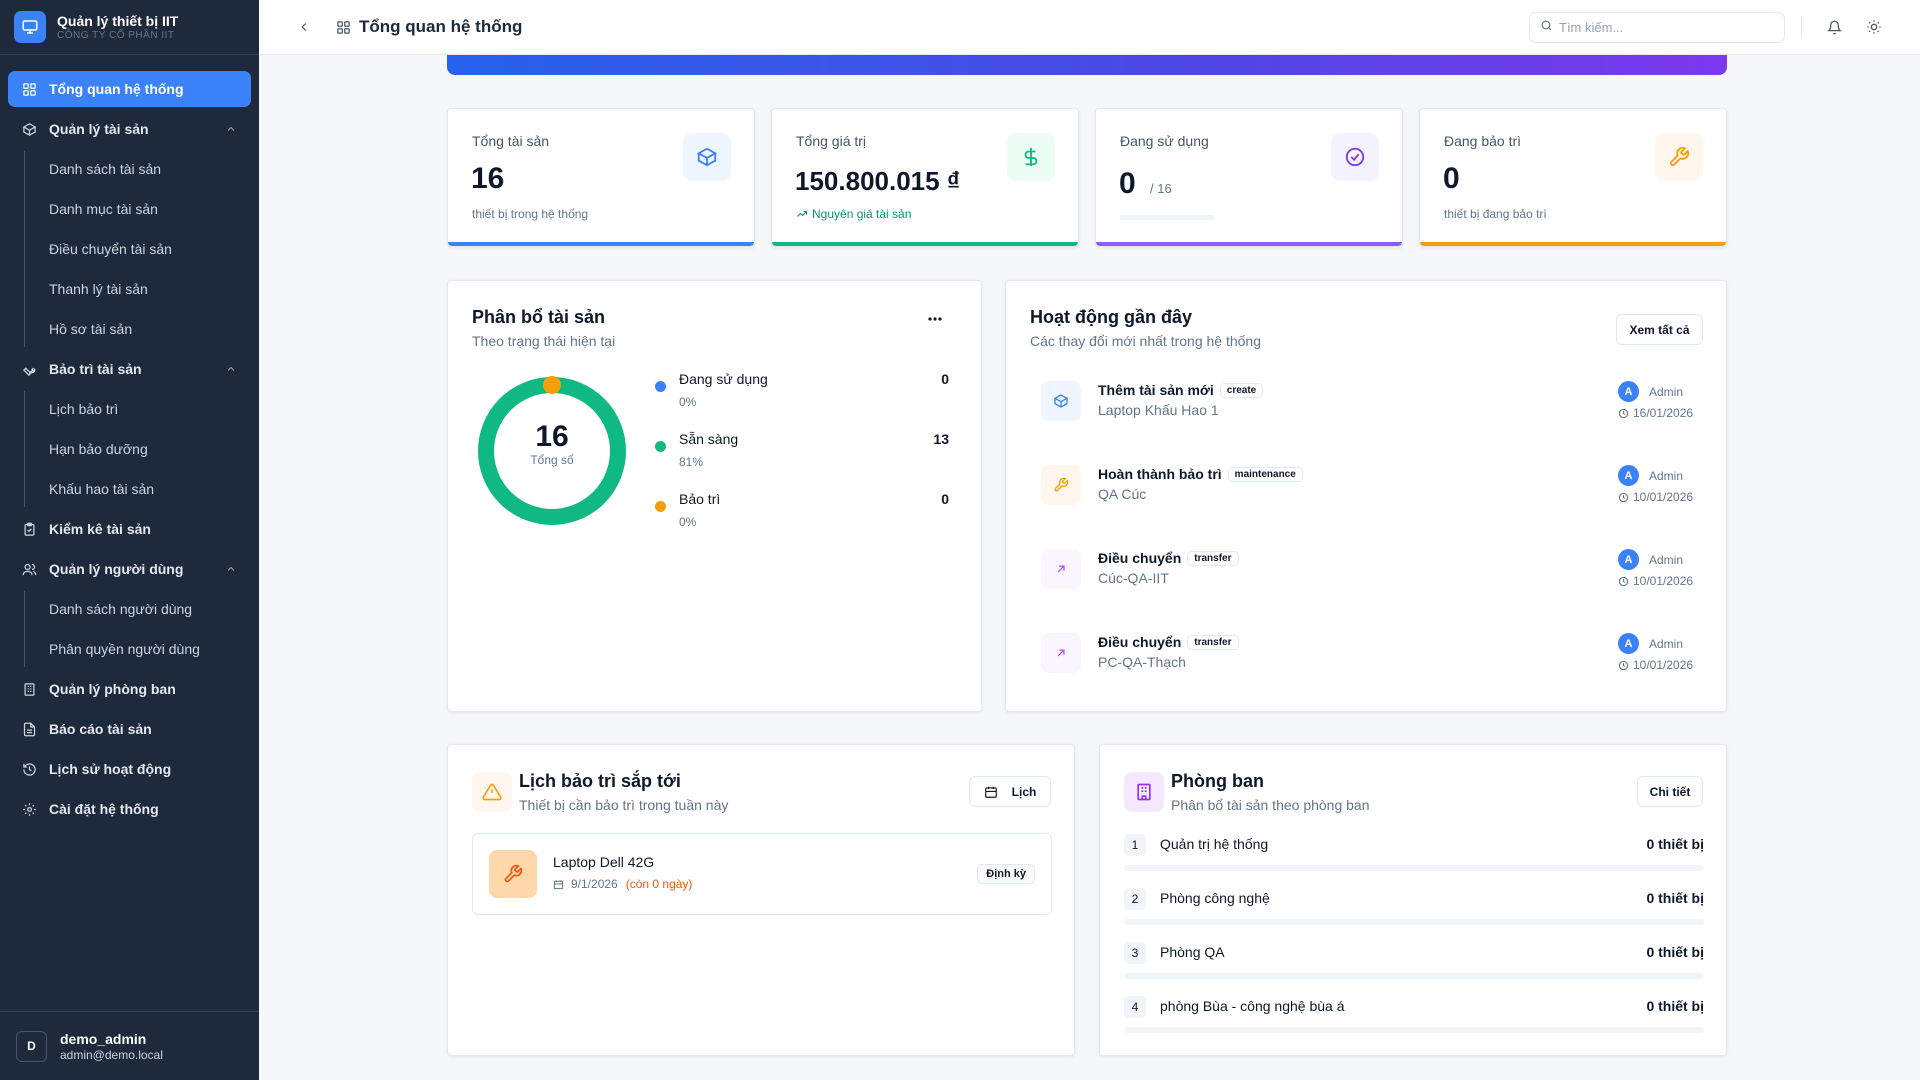 Image resolution: width=1920 pixels, height=1080 pixels. I want to click on sidebar-item-maintenance: Bảo trì tài sản, so click(129, 369).